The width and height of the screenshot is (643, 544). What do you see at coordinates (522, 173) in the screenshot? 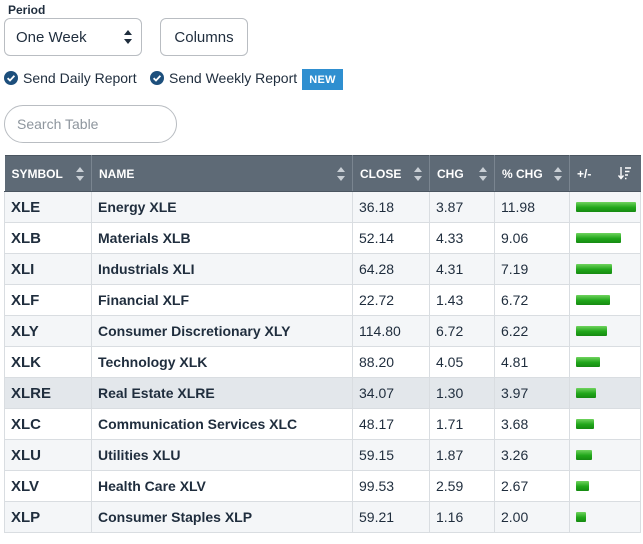
I see `header-pct-chg-label: % CHG` at bounding box center [522, 173].